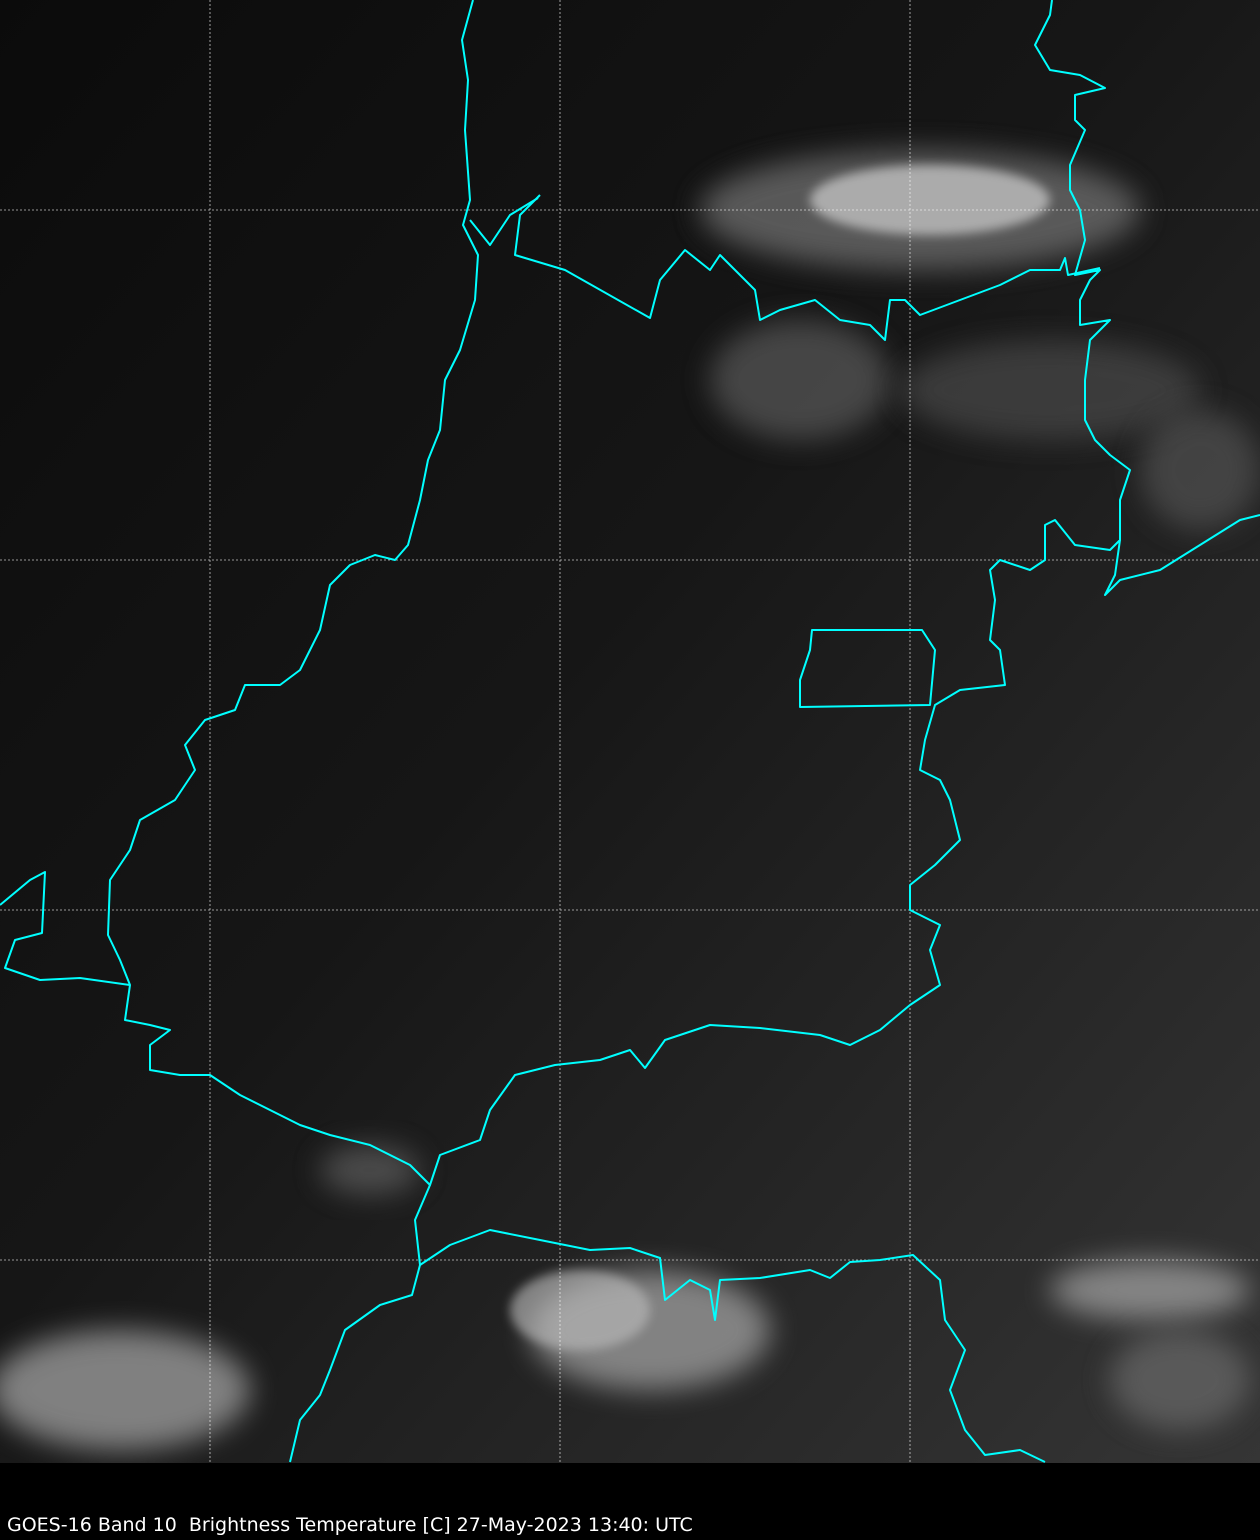 This screenshot has width=1260, height=1540. What do you see at coordinates (867, 668) in the screenshot?
I see `border-federal-district` at bounding box center [867, 668].